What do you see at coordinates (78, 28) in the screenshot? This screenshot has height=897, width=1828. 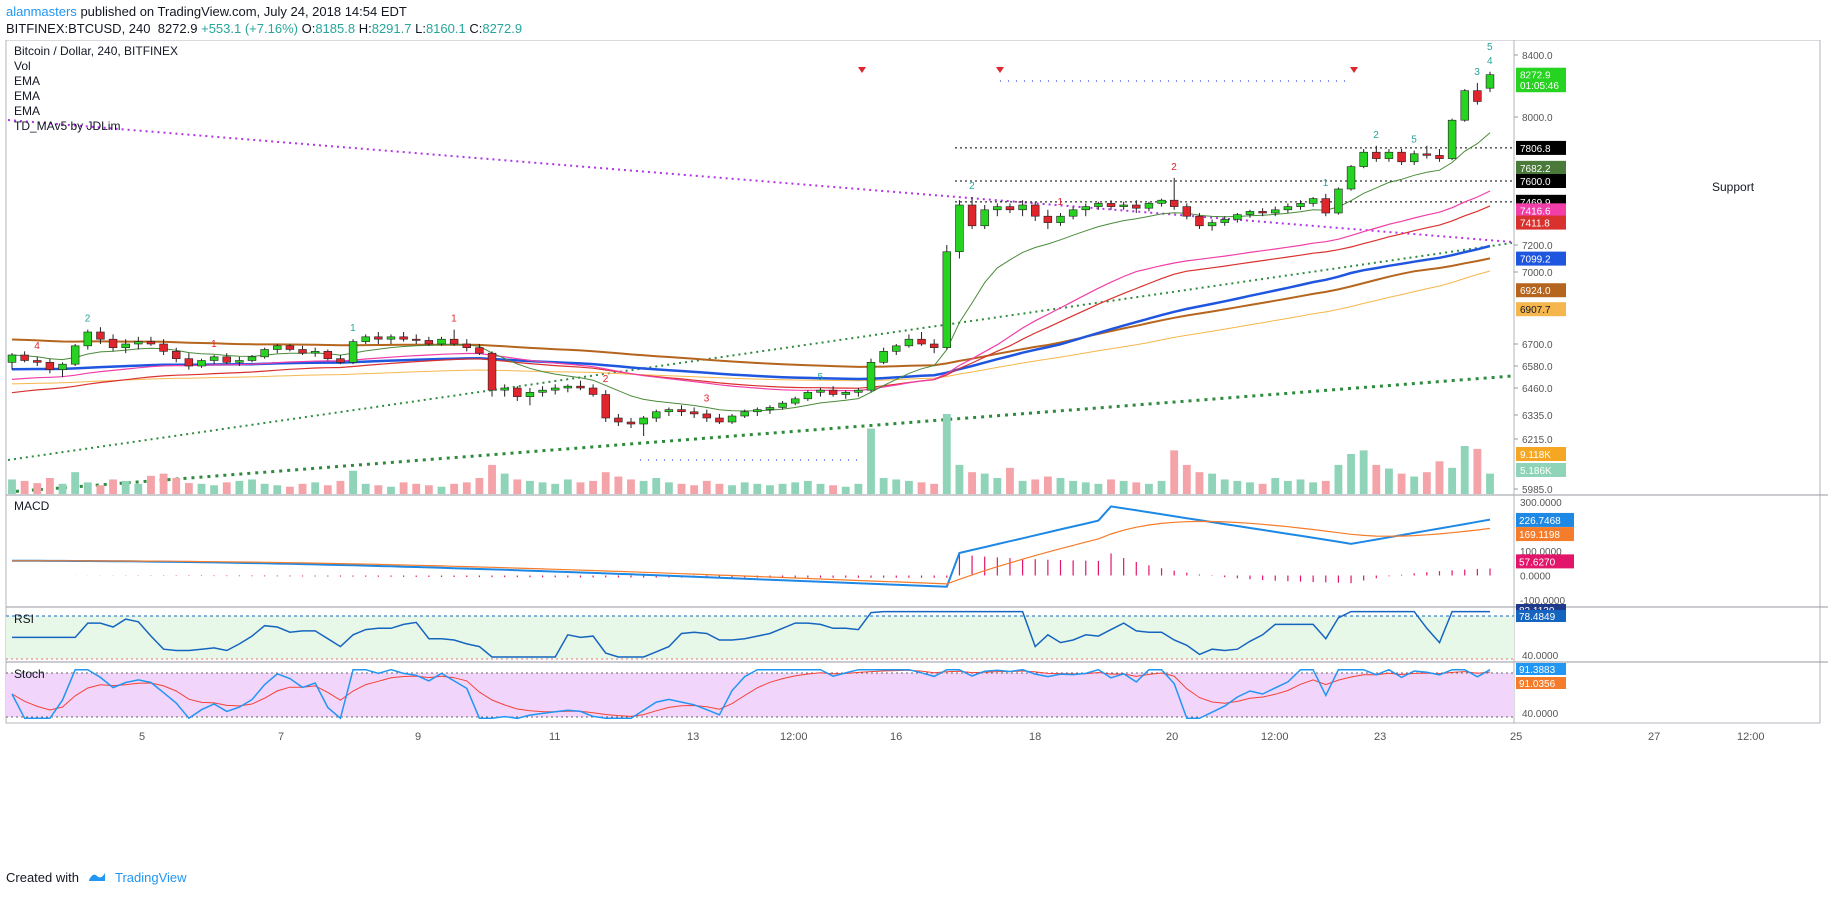 I see `symbol-label: BITFINEX:BTCUSD, 240` at bounding box center [78, 28].